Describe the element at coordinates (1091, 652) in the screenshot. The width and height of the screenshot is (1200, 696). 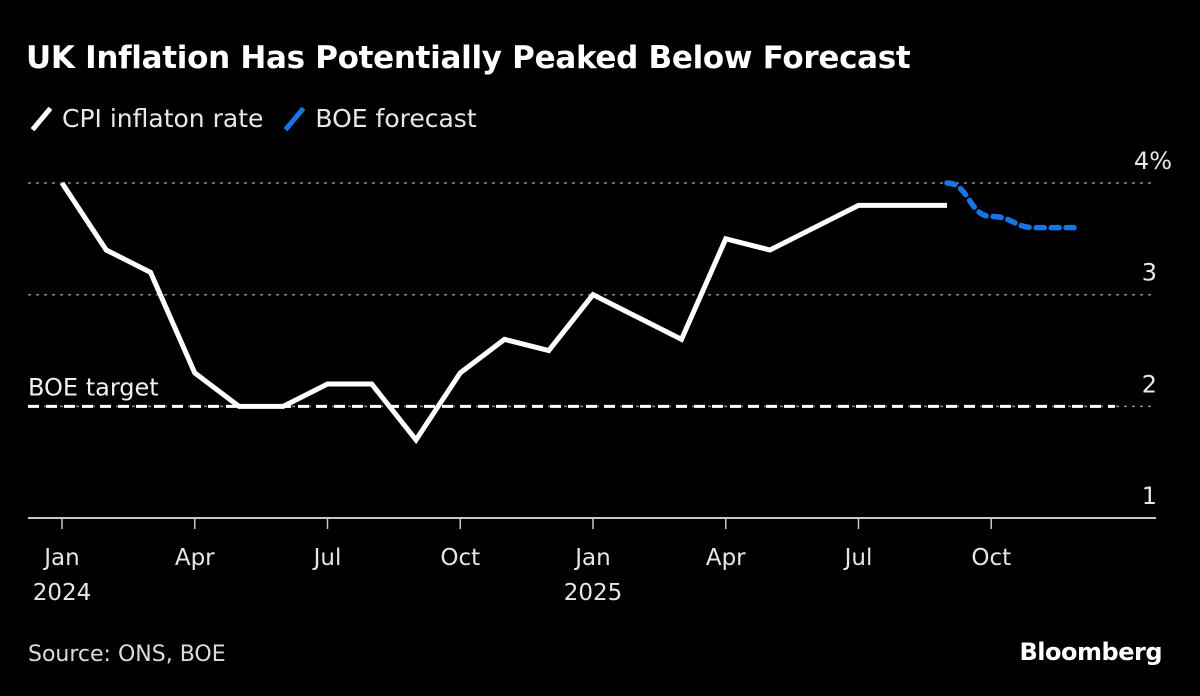
I see `bloomberg-logo: Bloomberg` at that location.